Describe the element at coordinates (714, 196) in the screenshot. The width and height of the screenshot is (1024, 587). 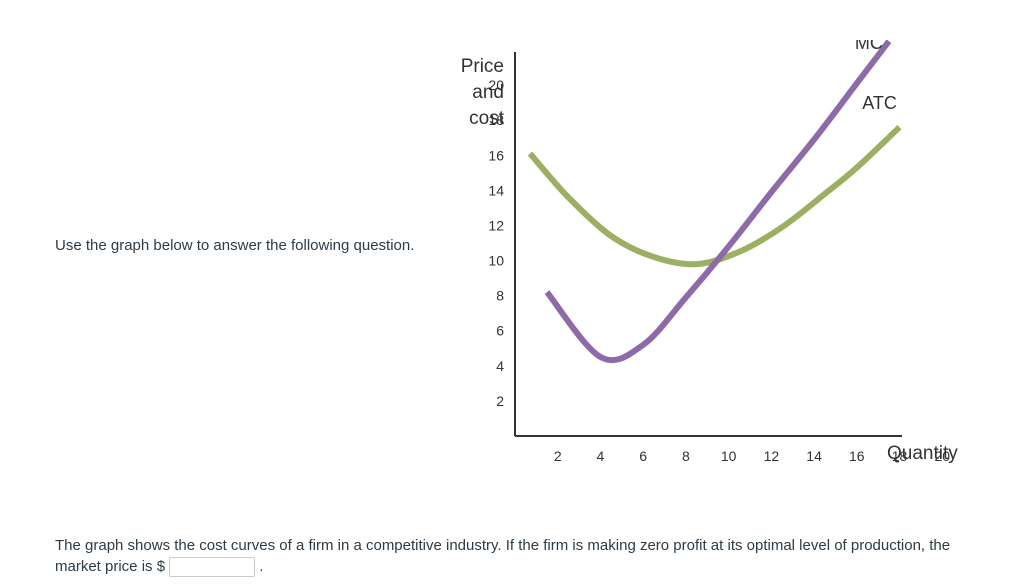
I see `curve-atc` at that location.